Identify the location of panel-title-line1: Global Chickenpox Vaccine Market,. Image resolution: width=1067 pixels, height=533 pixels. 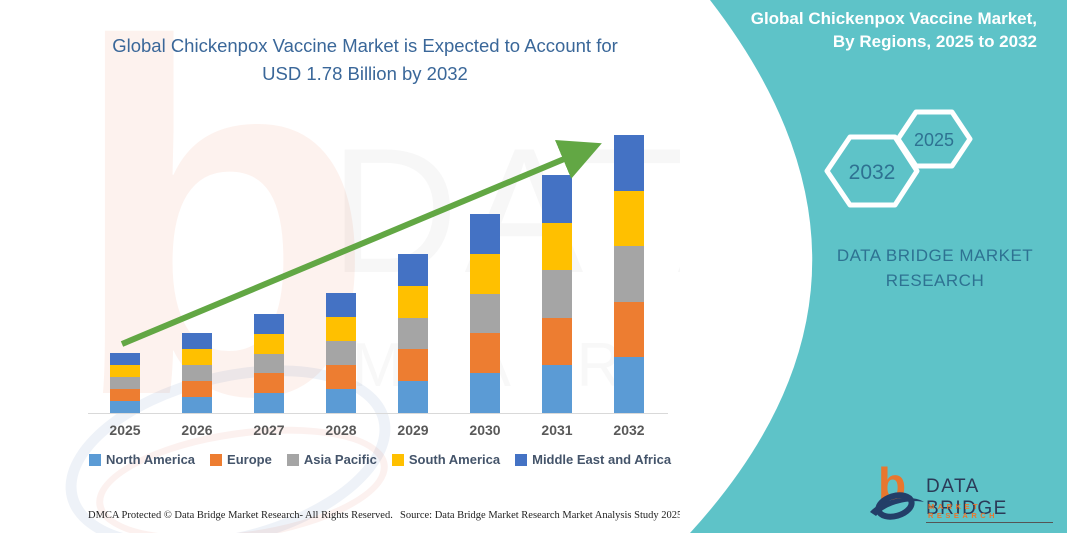
(893, 18).